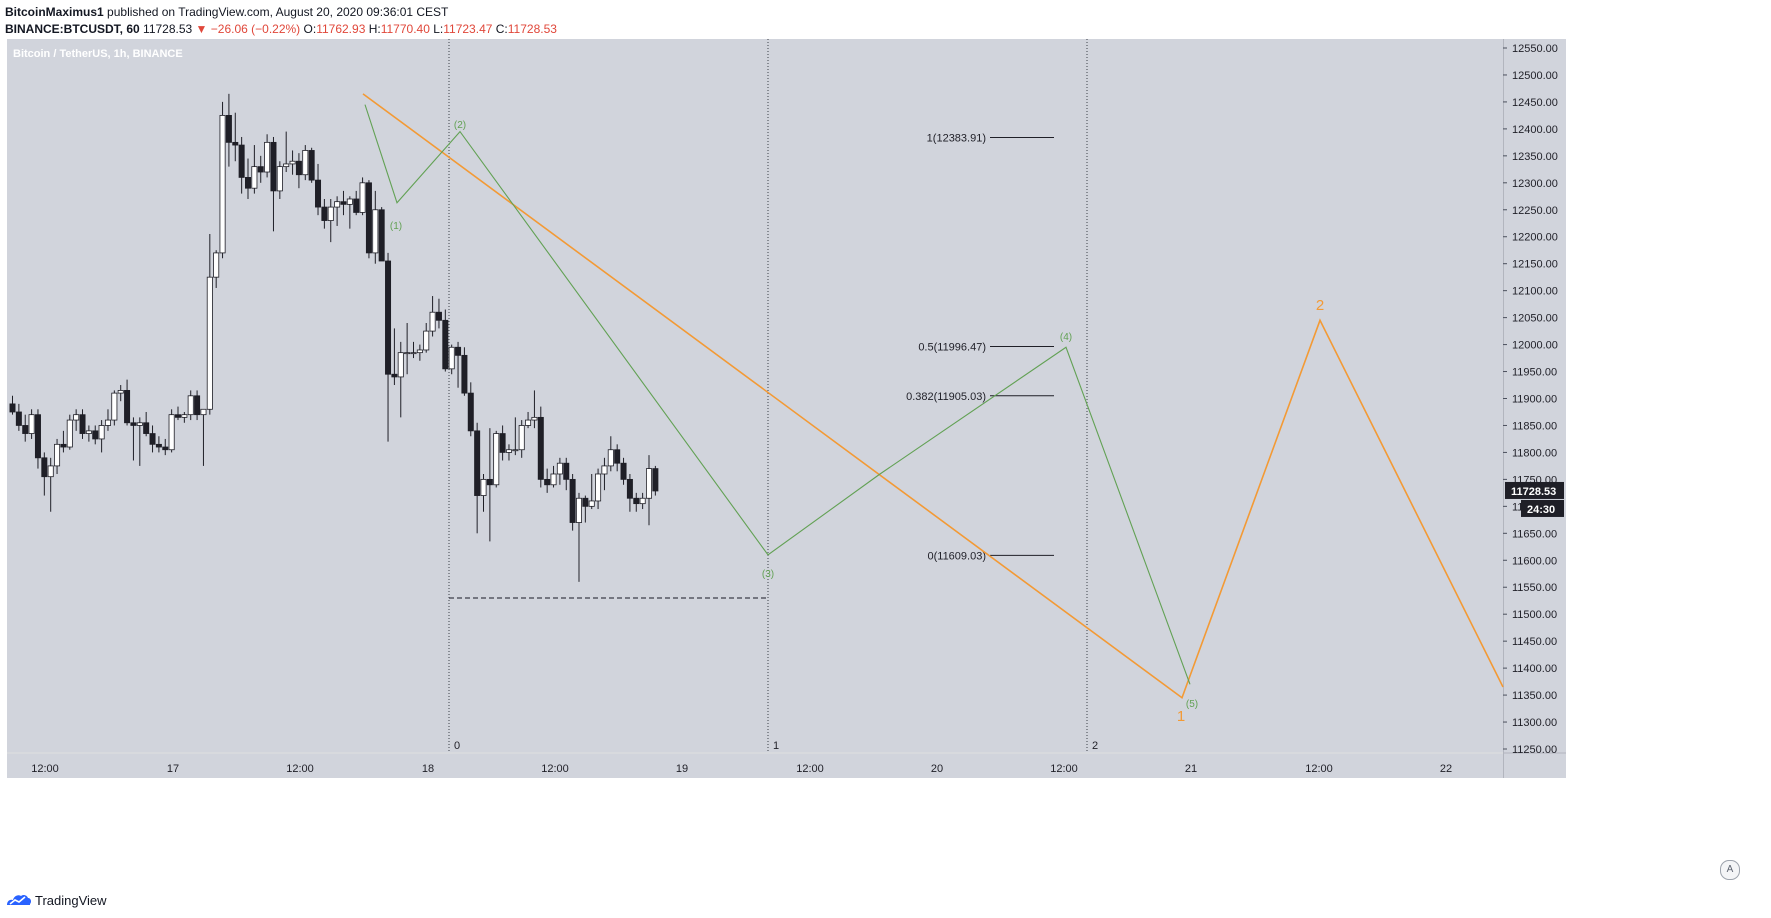 Image resolution: width=1771 pixels, height=918 pixels. Describe the element at coordinates (341, 29) in the screenshot. I see `open-value: 11762.93` at that location.